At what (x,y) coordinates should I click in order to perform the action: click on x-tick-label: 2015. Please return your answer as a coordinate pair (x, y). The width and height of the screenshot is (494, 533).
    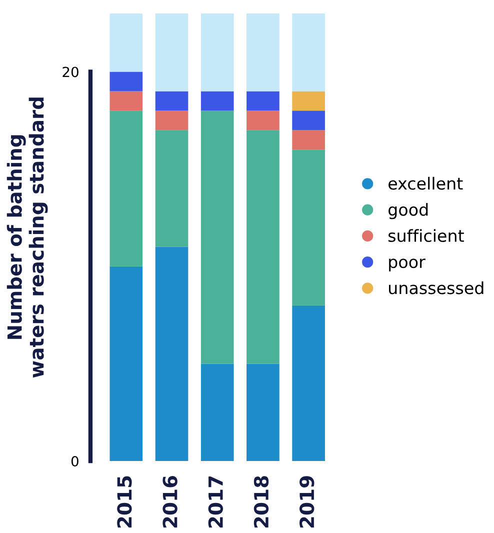
    Looking at the image, I should click on (124, 502).